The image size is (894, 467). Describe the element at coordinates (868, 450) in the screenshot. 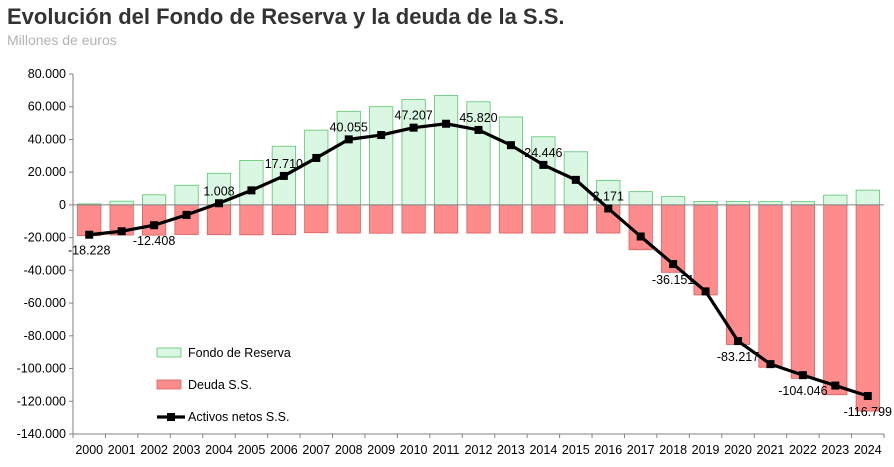

I see `x-tick-label-2024: 2024` at that location.